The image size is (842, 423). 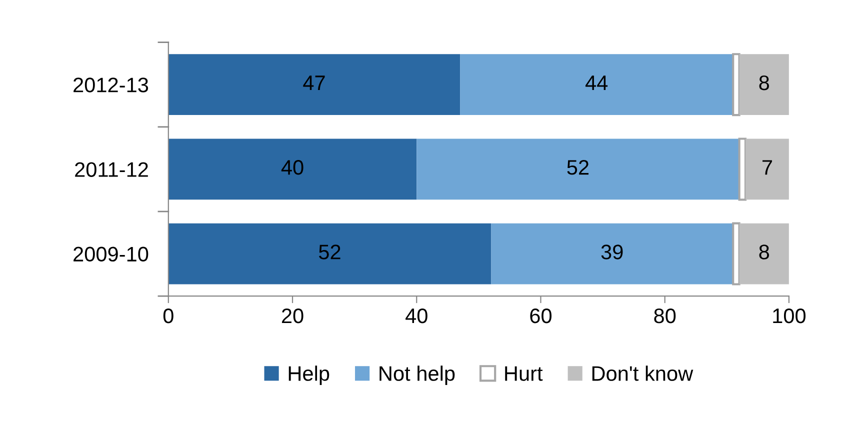 I want to click on data-label: 44, so click(x=596, y=83).